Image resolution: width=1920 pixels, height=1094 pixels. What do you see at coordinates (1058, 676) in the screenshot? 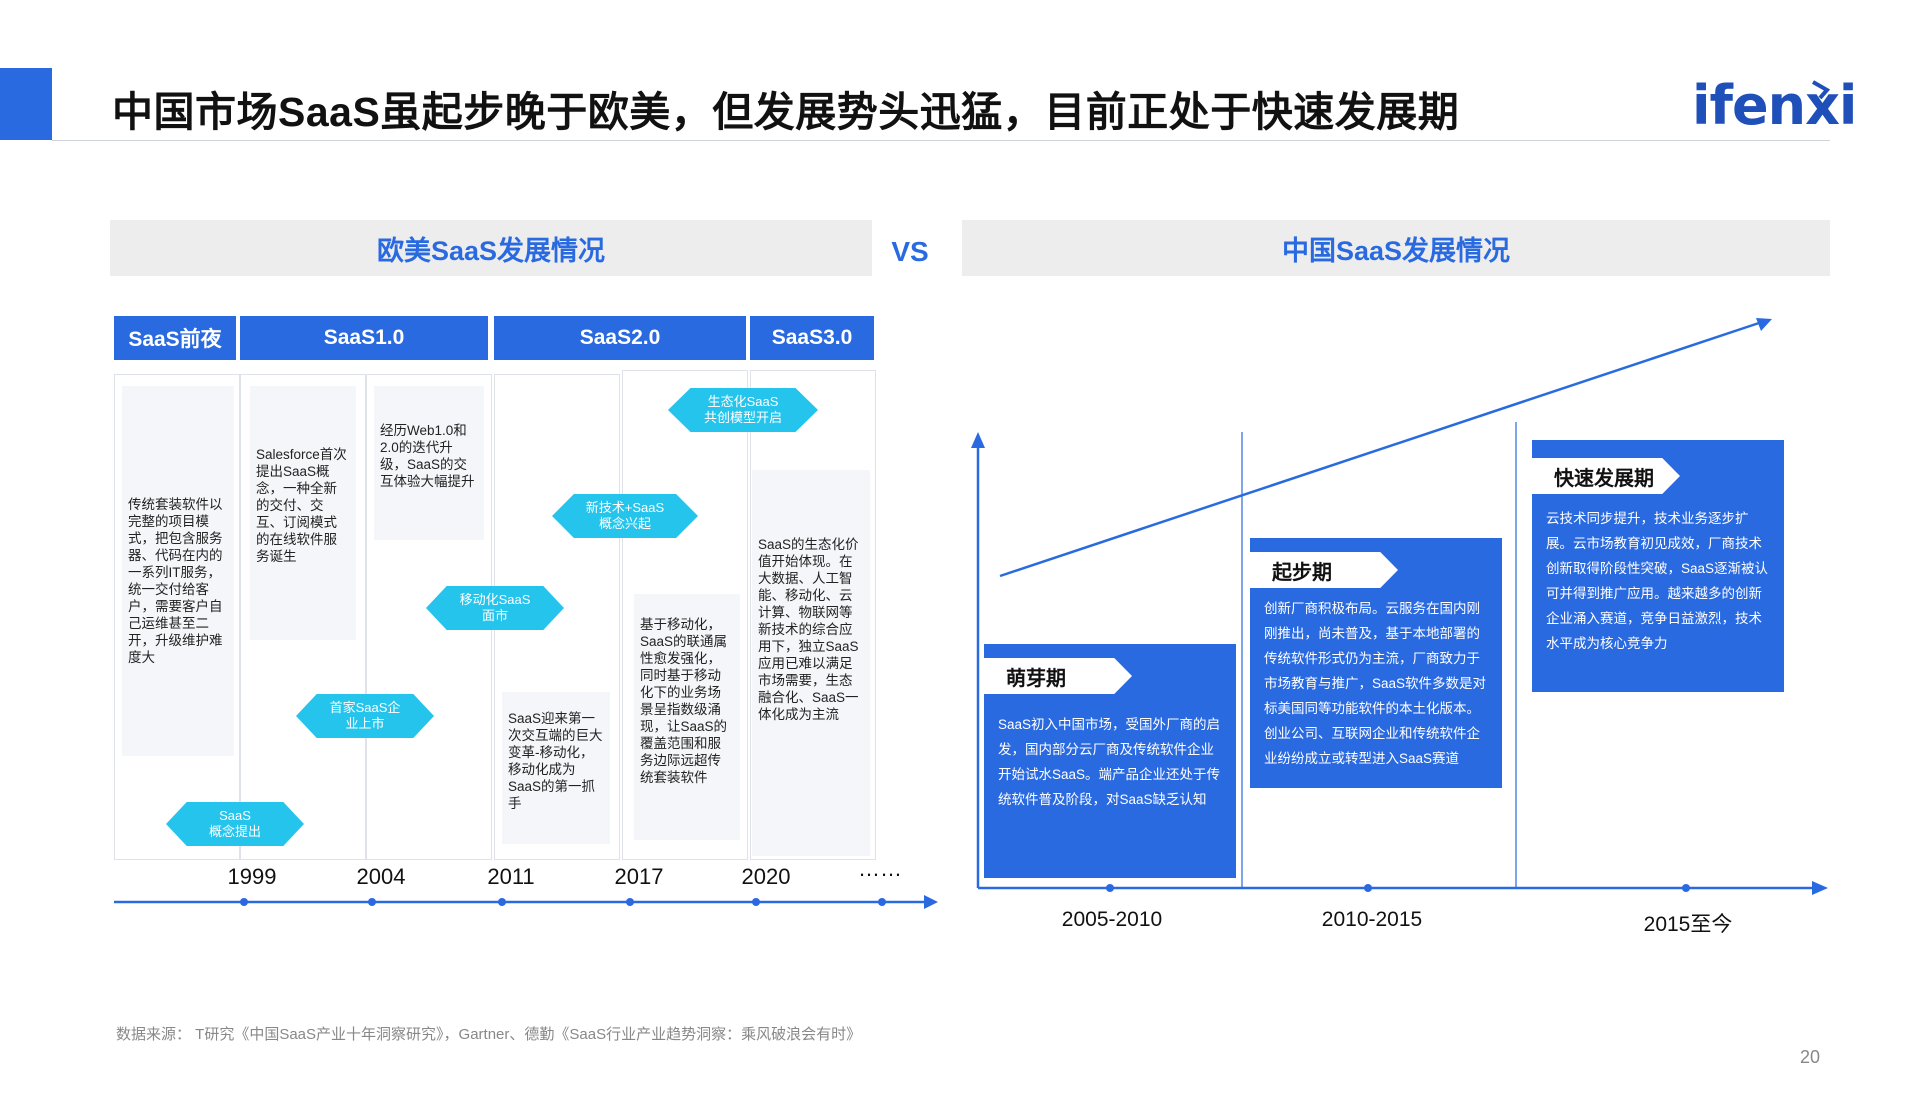
I see `stage-tag: 萌芽期` at bounding box center [1058, 676].